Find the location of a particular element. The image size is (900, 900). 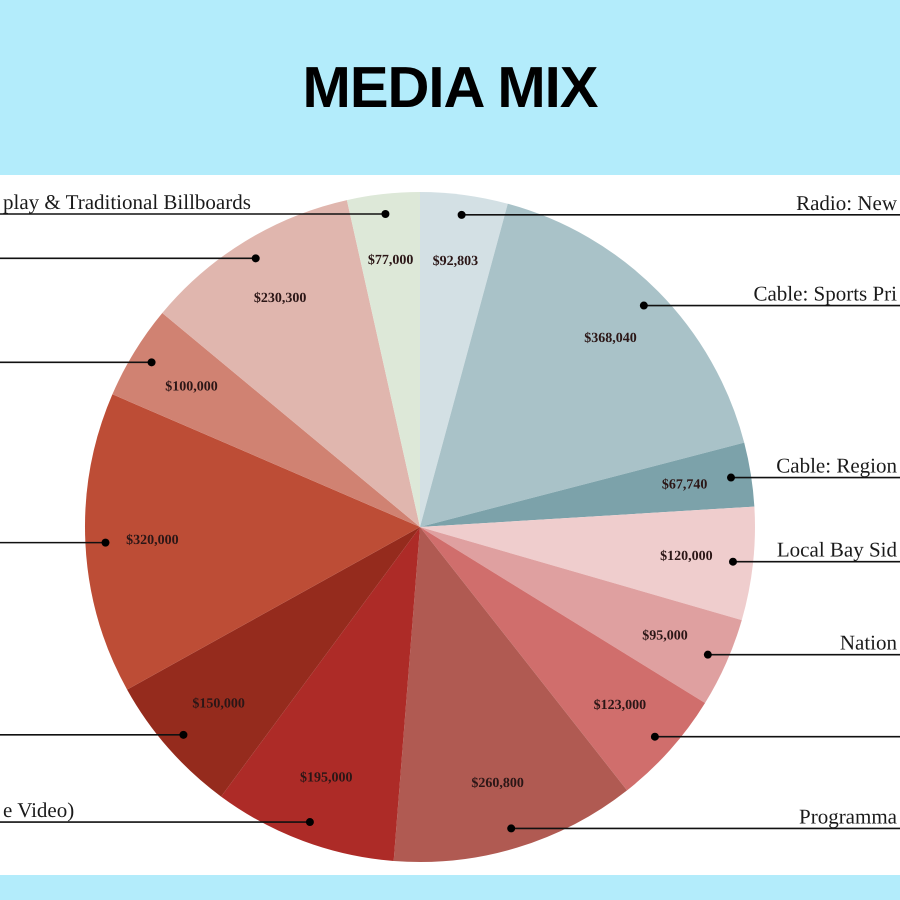

data-label: $120,000 is located at coordinates (686, 556).